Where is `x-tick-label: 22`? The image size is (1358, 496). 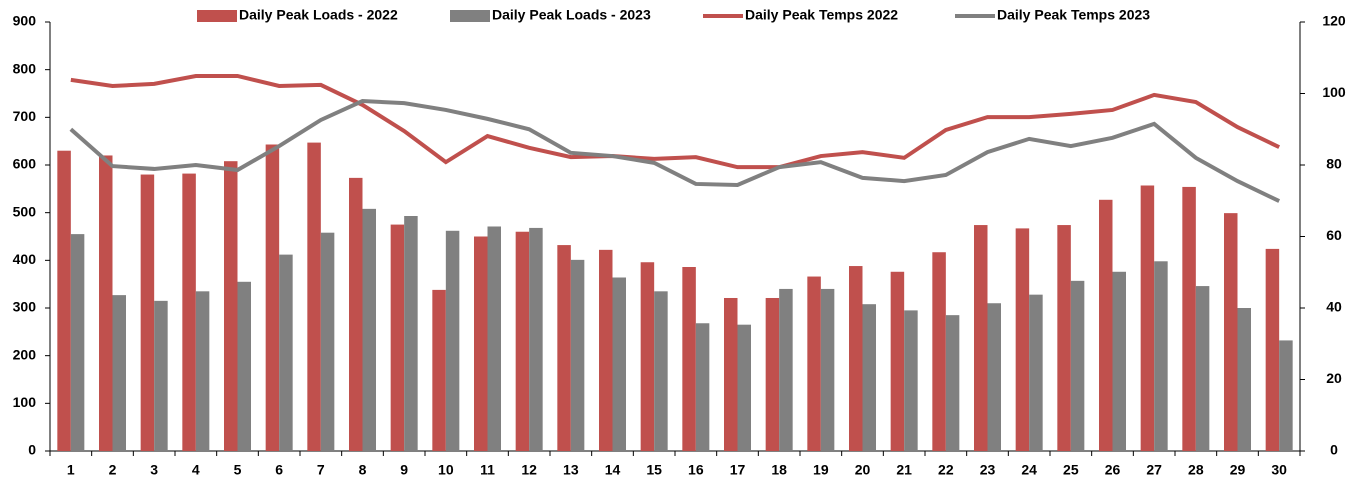
x-tick-label: 22 is located at coordinates (946, 470).